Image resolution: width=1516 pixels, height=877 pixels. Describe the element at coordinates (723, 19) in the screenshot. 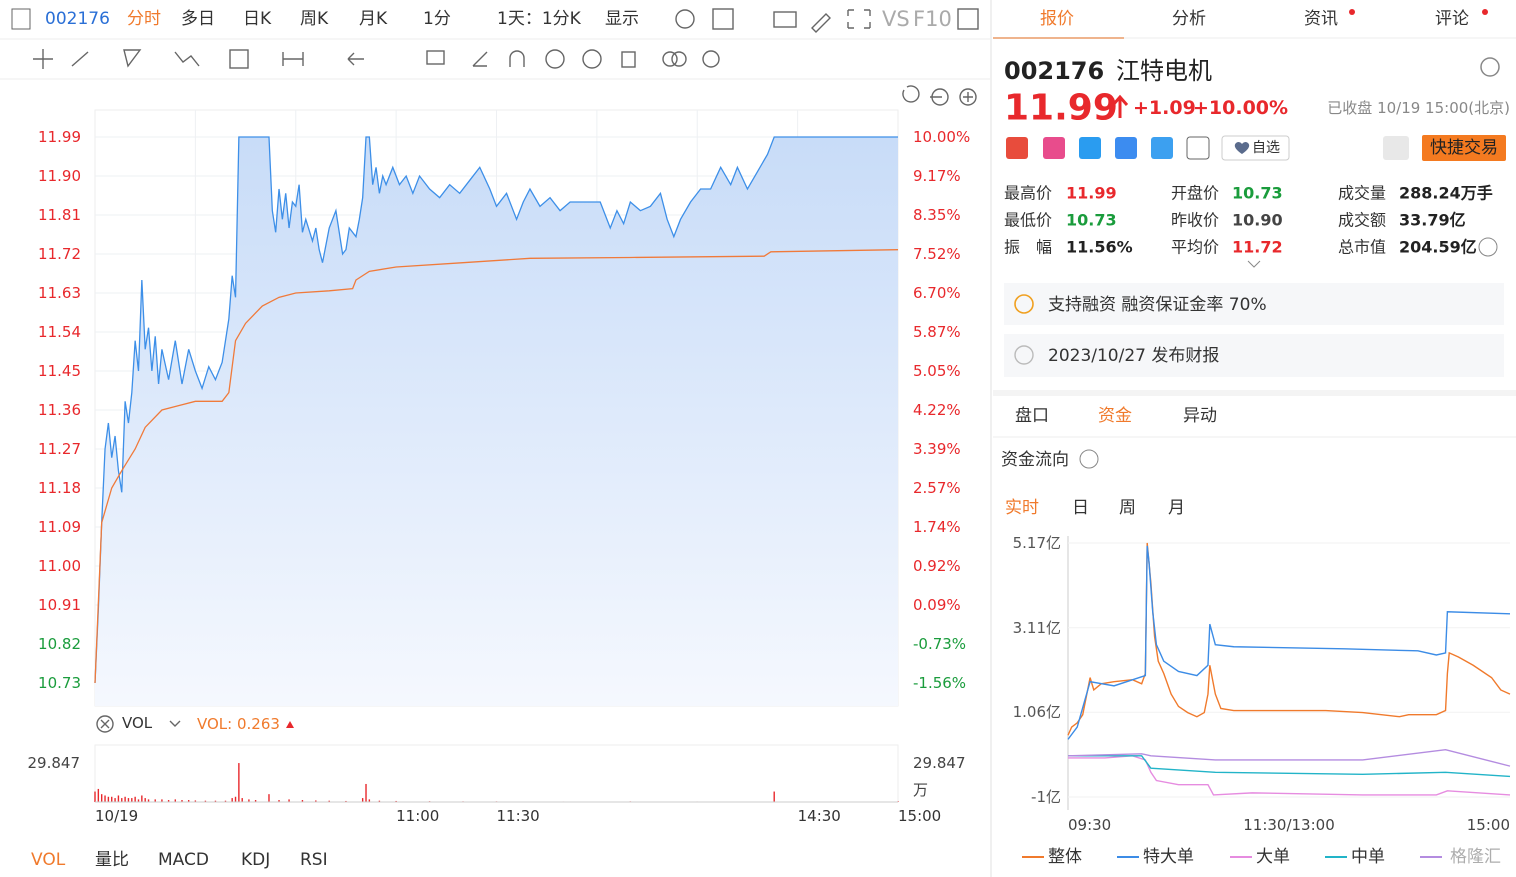

I see `square-icon` at that location.